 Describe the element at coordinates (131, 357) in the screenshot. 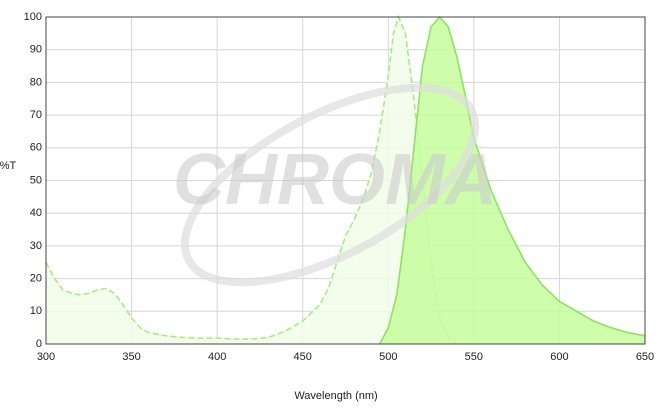

I see `x-tick-label: 350` at that location.